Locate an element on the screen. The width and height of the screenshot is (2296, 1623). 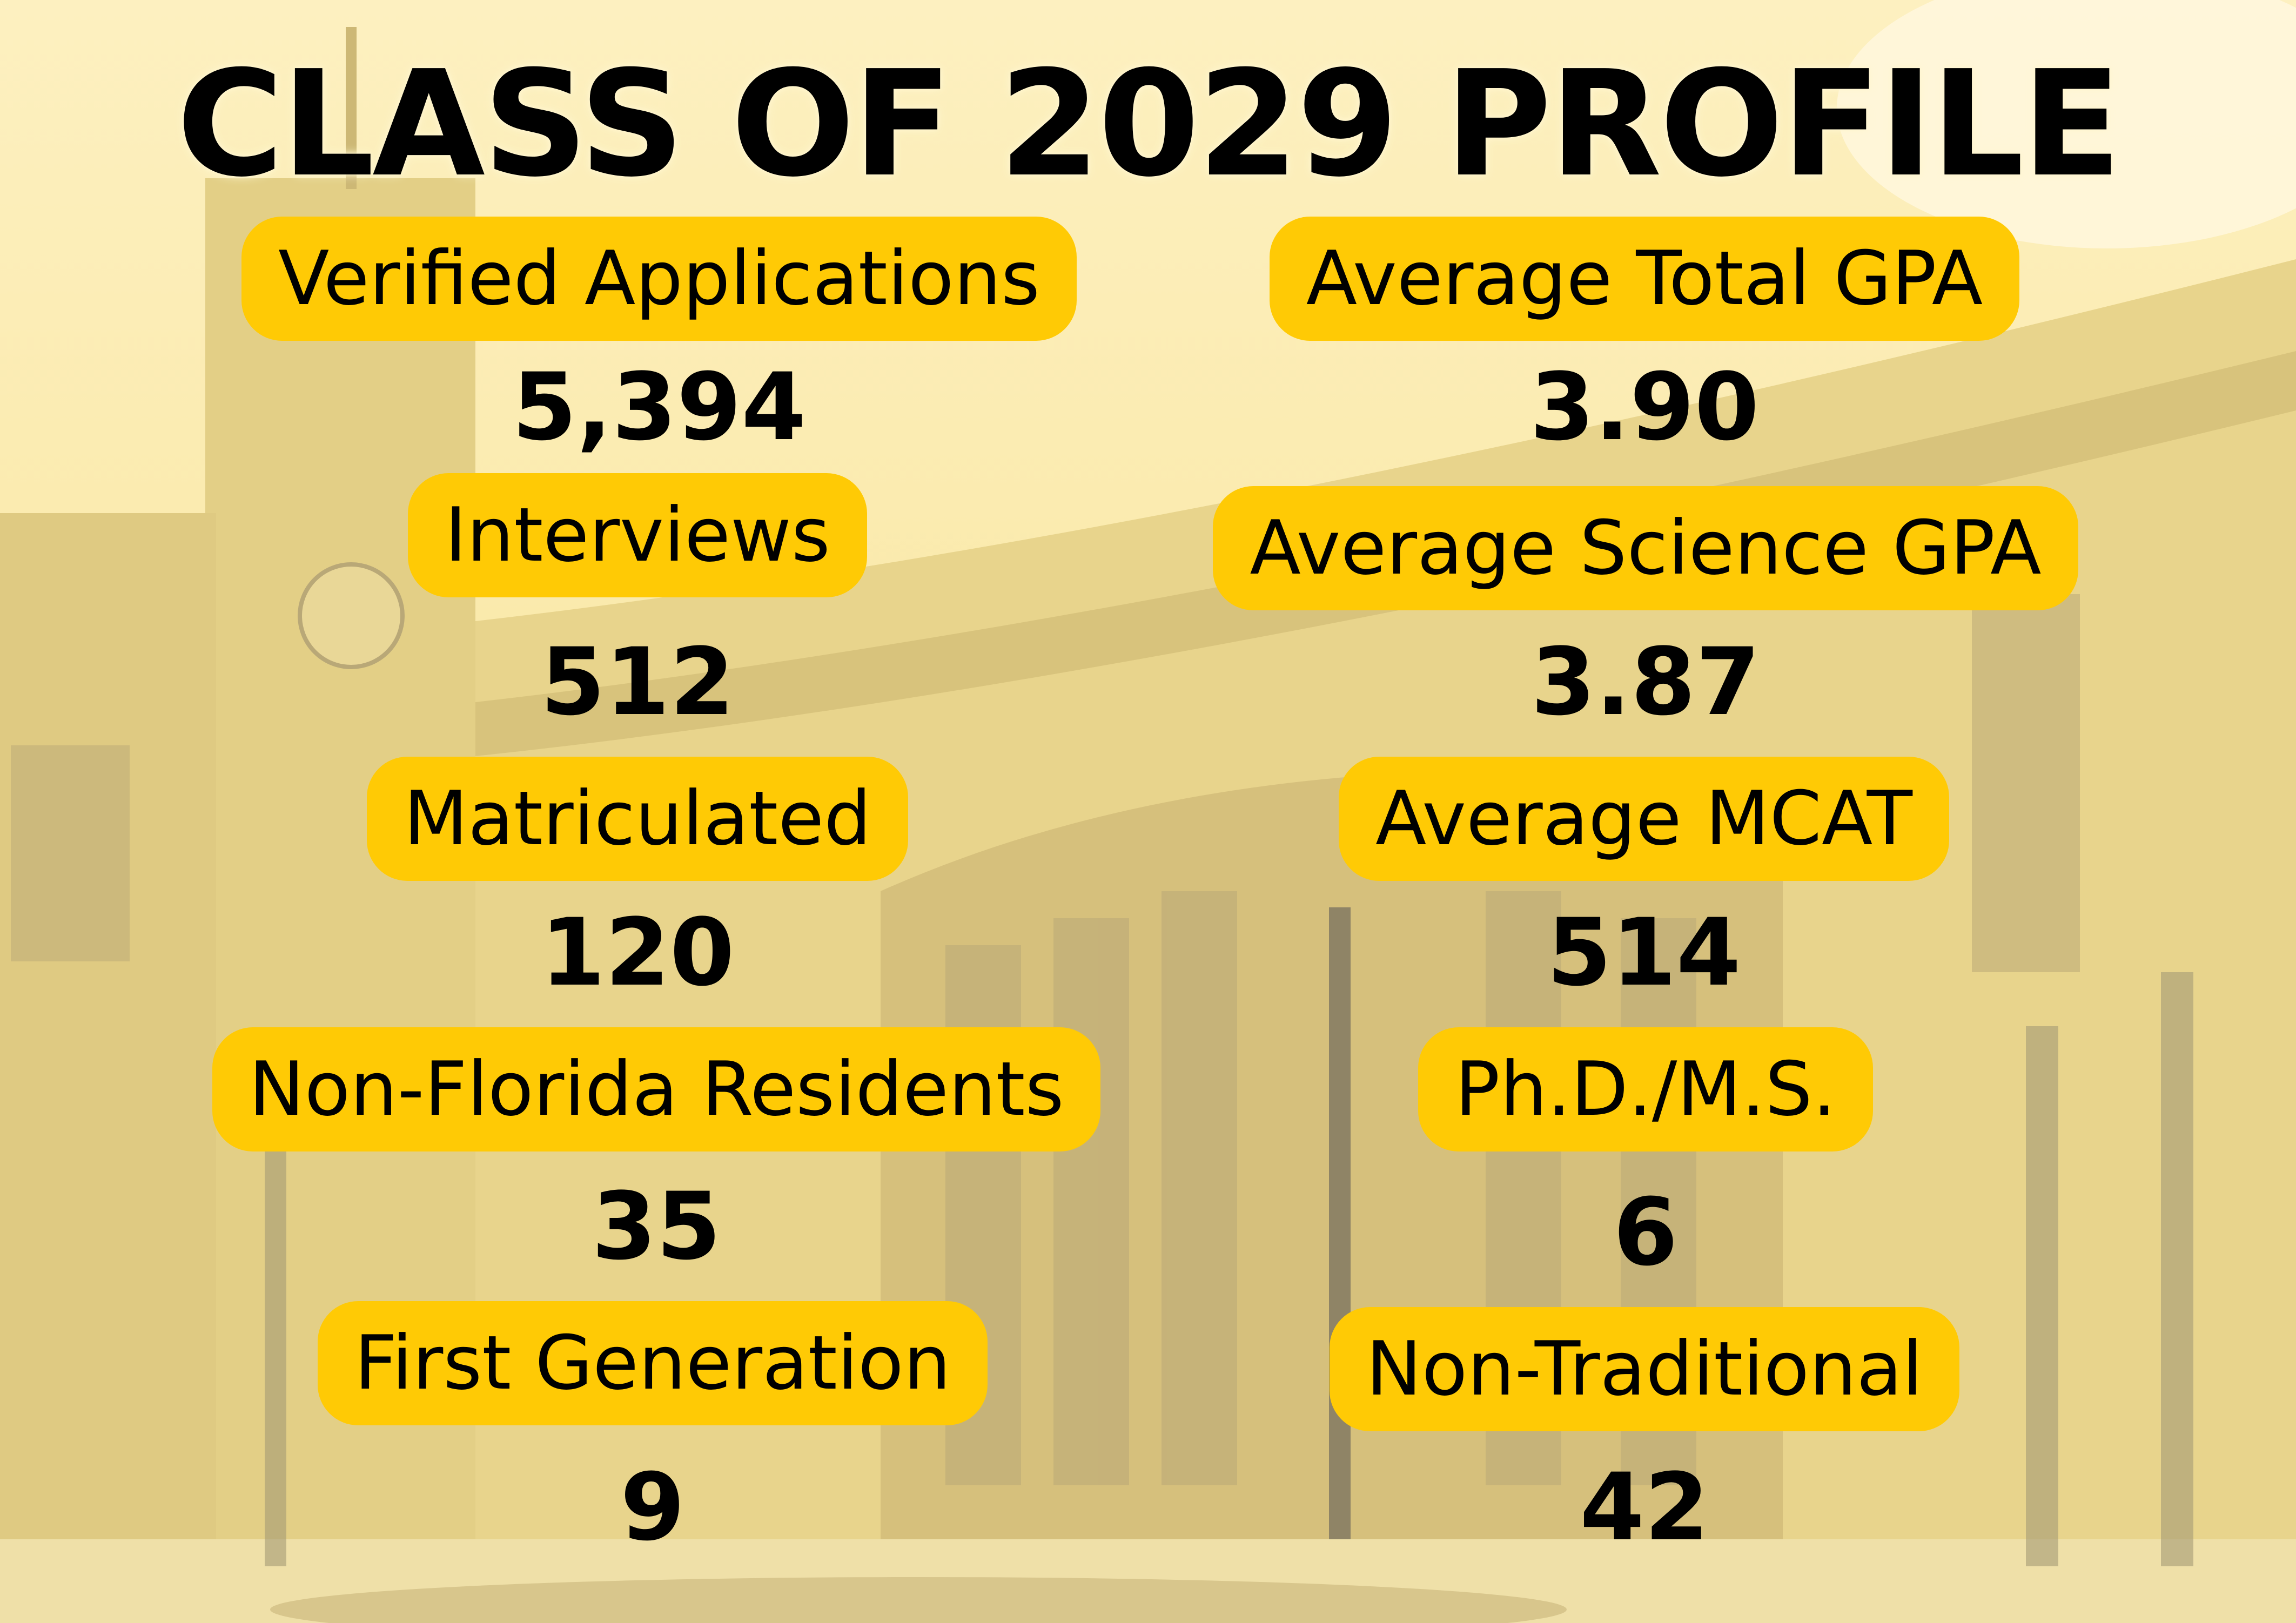
stat-non-traditional: Non-Traditional 42 is located at coordinates (1644, 1434).